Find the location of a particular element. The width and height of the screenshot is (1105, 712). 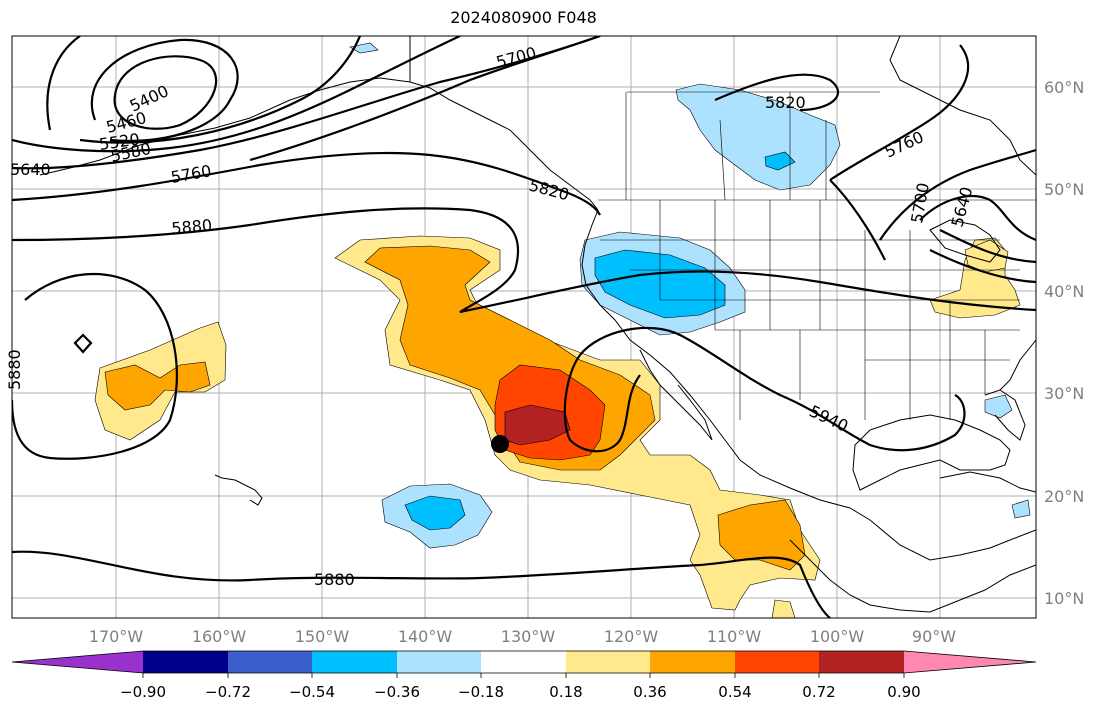

latitude-labels: 60°N 50°N 40°N 30°N 20°N 10°N is located at coordinates (1064, 343).